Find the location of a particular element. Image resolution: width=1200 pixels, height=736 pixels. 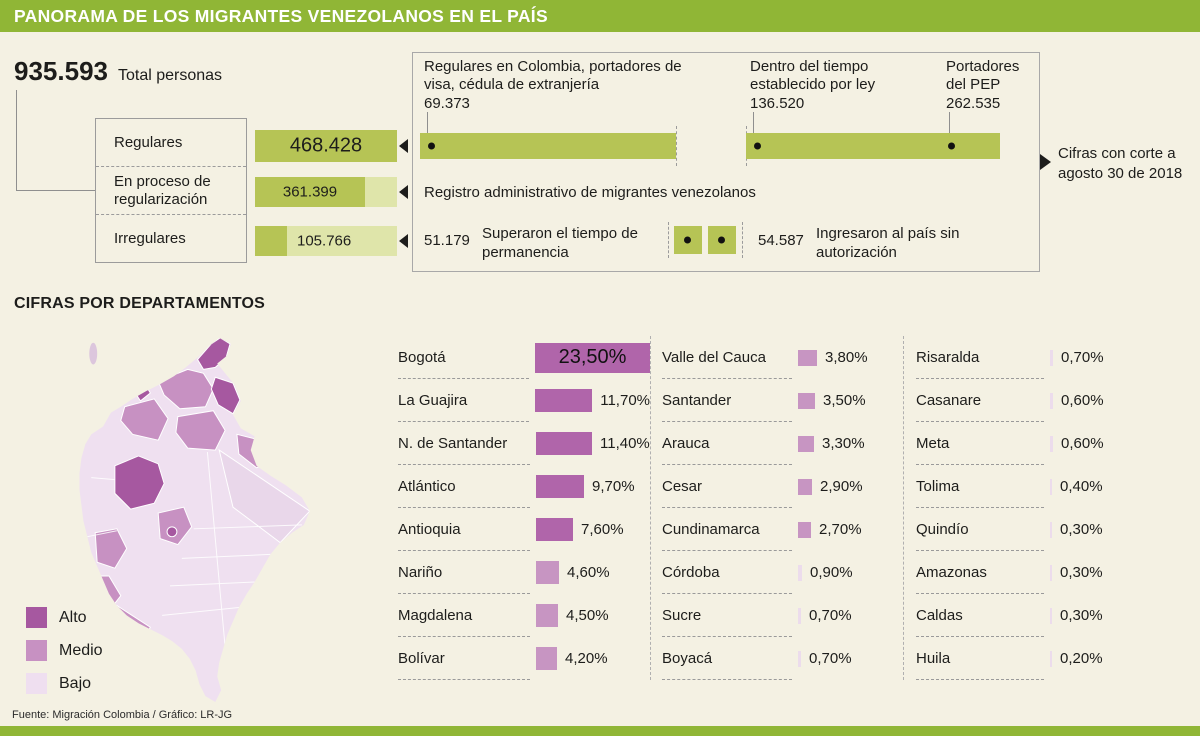

connector-line is located at coordinates (55, 190).